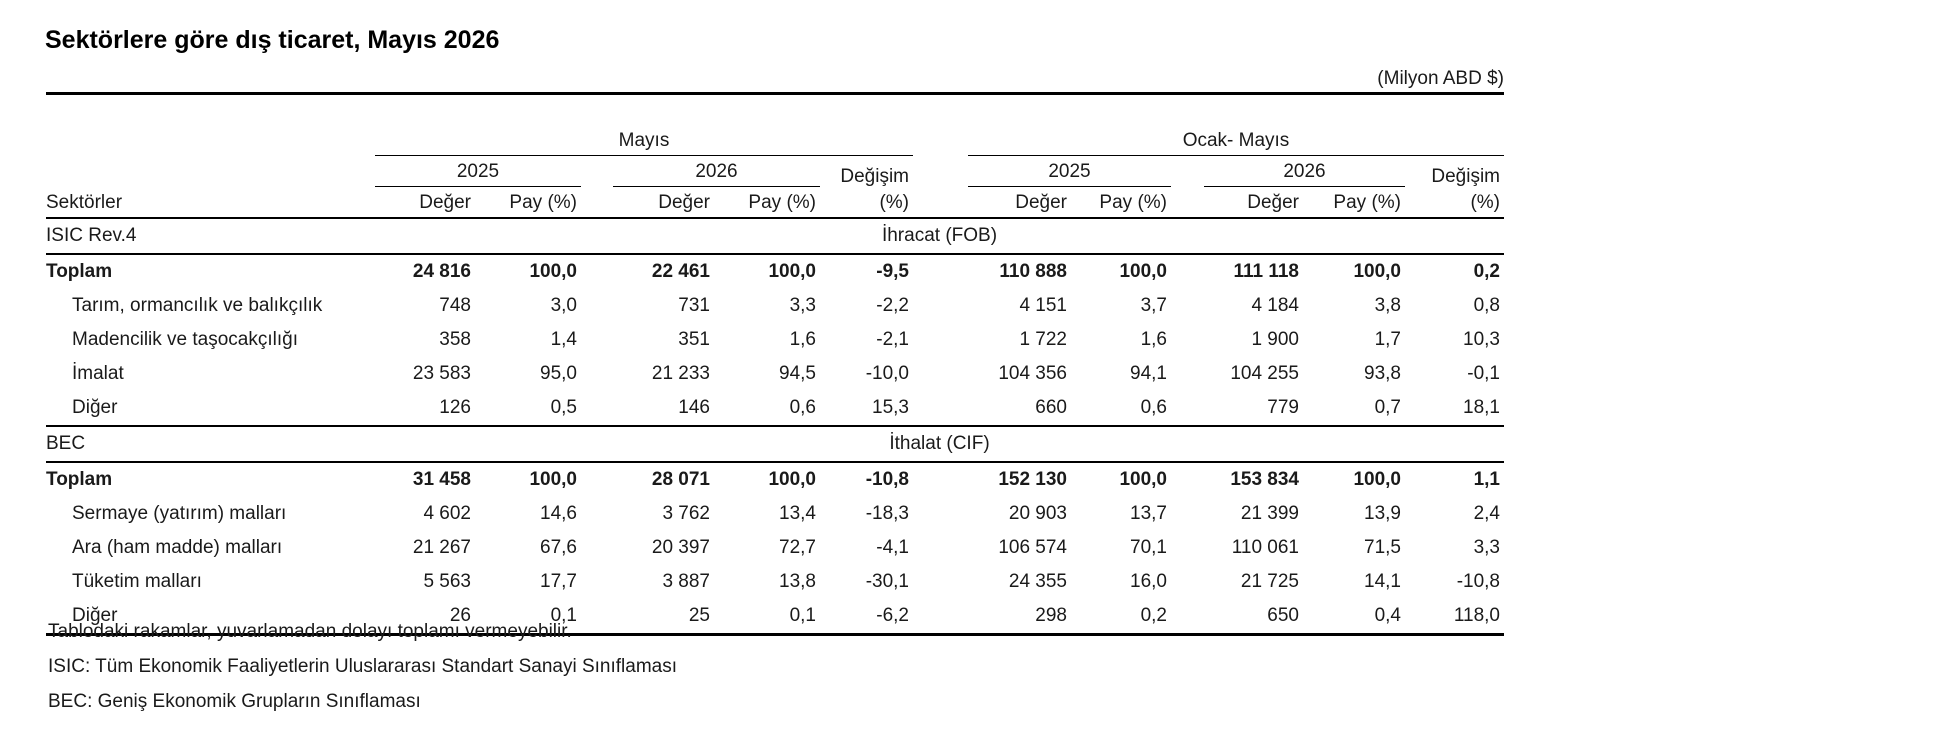 The image size is (1956, 732). Describe the element at coordinates (694, 407) in the screenshot. I see `cell-value-may-2026: 146` at that location.